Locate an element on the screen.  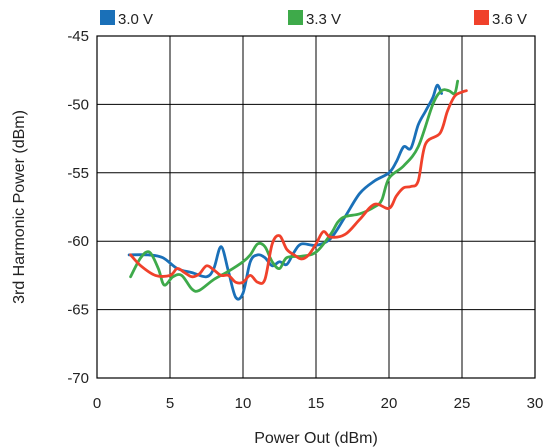
legend-swatch-3-6-v is located at coordinates (481, 17).